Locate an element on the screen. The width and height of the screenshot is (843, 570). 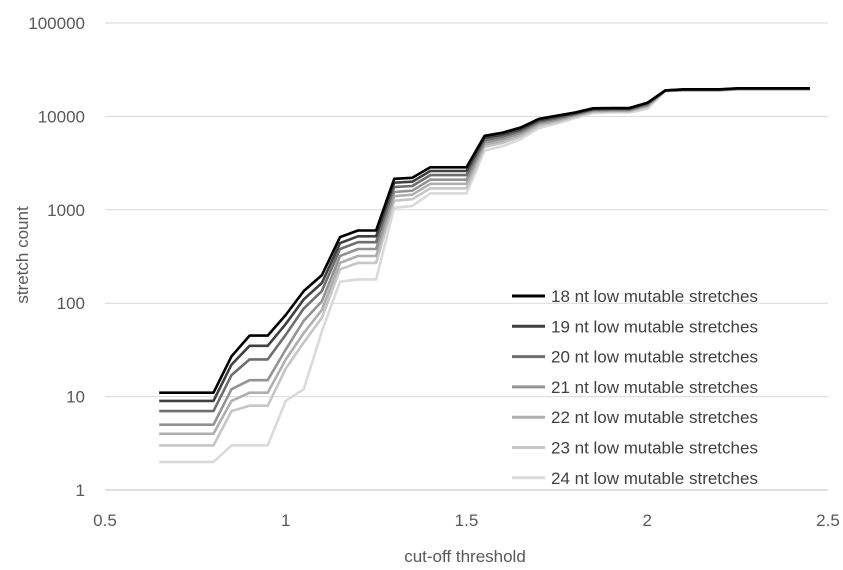
legend-label: 20 nt low mutable stretches is located at coordinates (654, 357).